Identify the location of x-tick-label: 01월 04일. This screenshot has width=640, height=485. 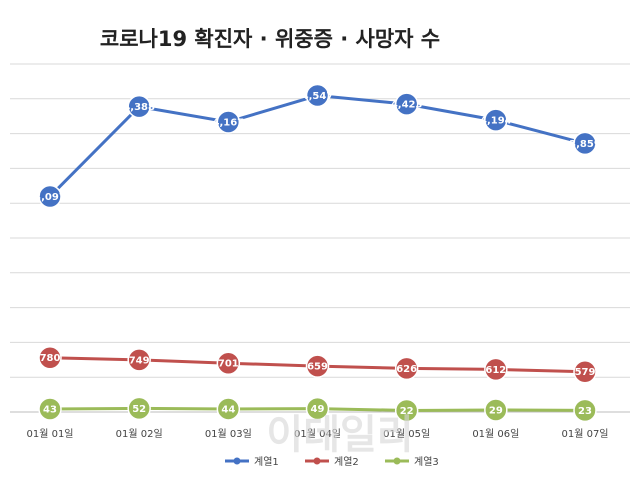
(317, 434).